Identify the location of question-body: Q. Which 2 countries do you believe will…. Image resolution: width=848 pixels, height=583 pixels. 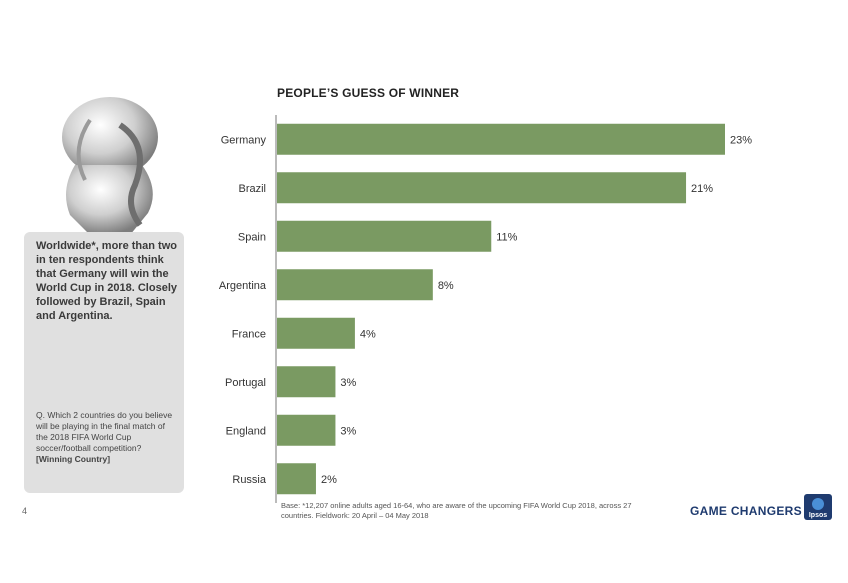
(104, 431).